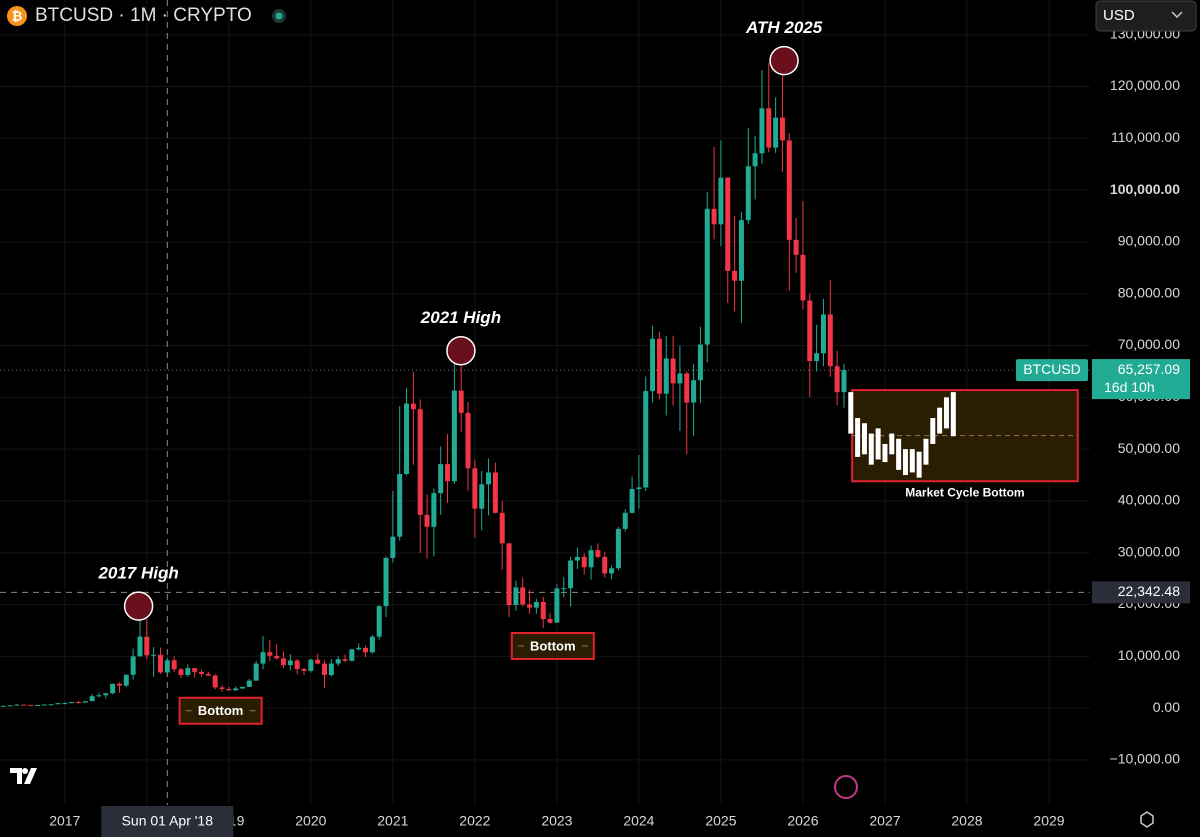 The width and height of the screenshot is (1200, 837). What do you see at coordinates (1149, 369) in the screenshot?
I see `price-label: 65,257.09` at bounding box center [1149, 369].